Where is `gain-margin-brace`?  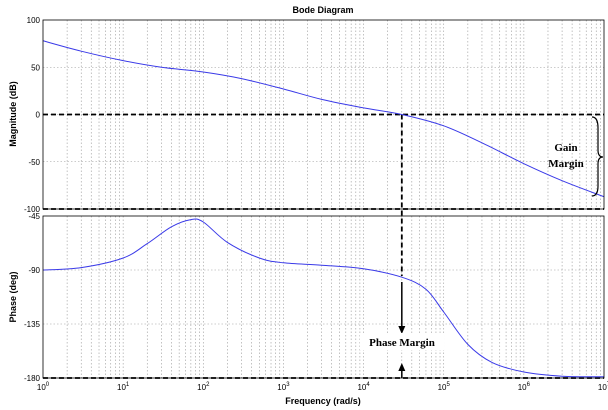
gain-margin-brace is located at coordinates (597, 156).